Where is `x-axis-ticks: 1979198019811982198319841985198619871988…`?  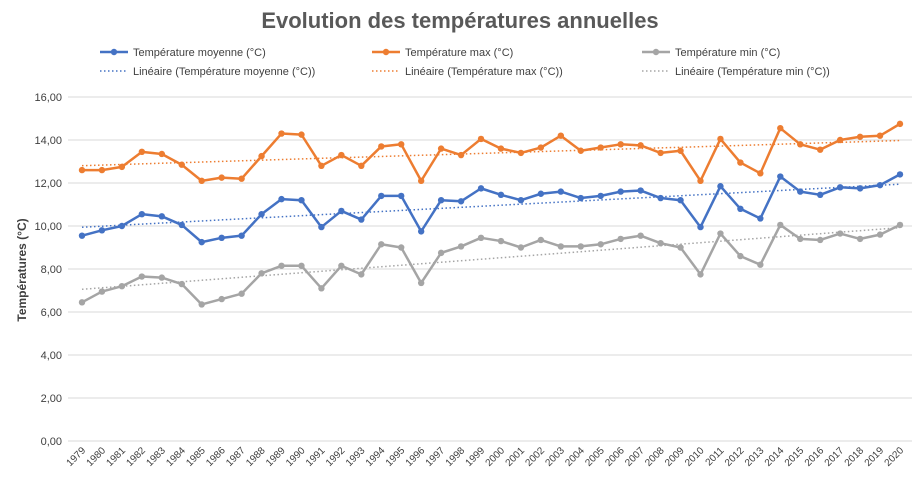 x-axis-ticks: 1979198019811982198319841985198619871988… is located at coordinates (486, 457).